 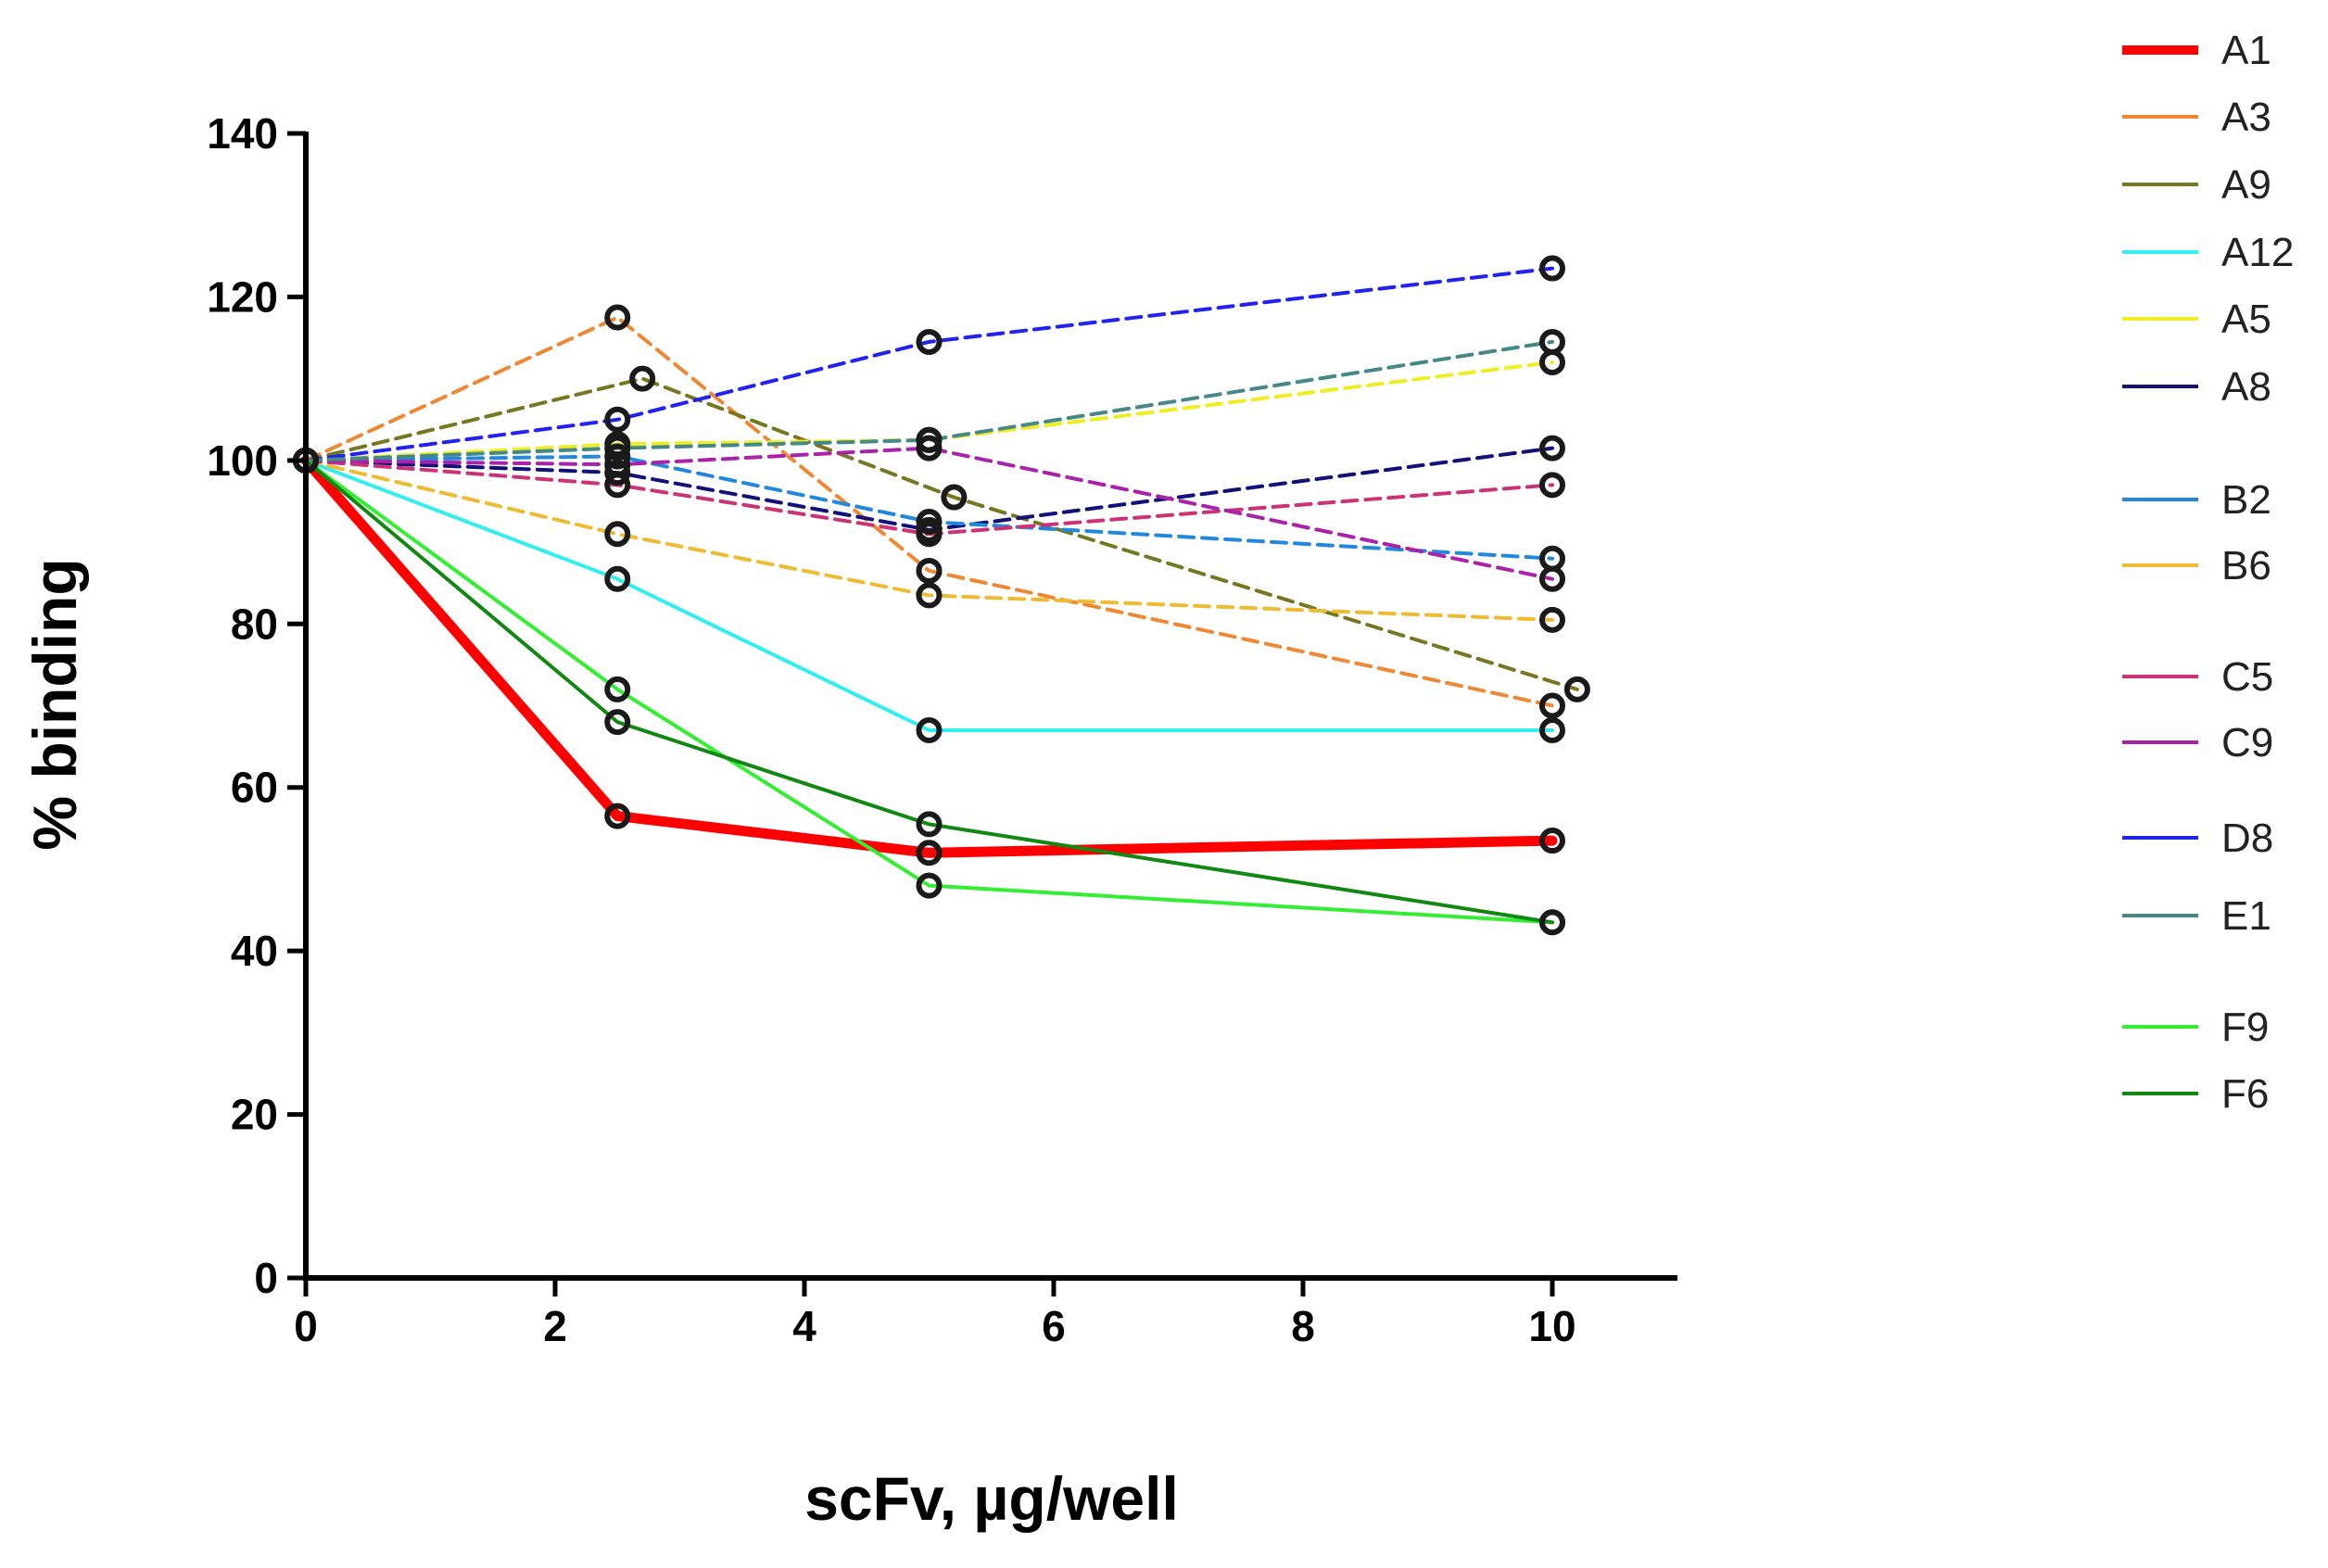 I want to click on series-line-c5, so click(x=929, y=497).